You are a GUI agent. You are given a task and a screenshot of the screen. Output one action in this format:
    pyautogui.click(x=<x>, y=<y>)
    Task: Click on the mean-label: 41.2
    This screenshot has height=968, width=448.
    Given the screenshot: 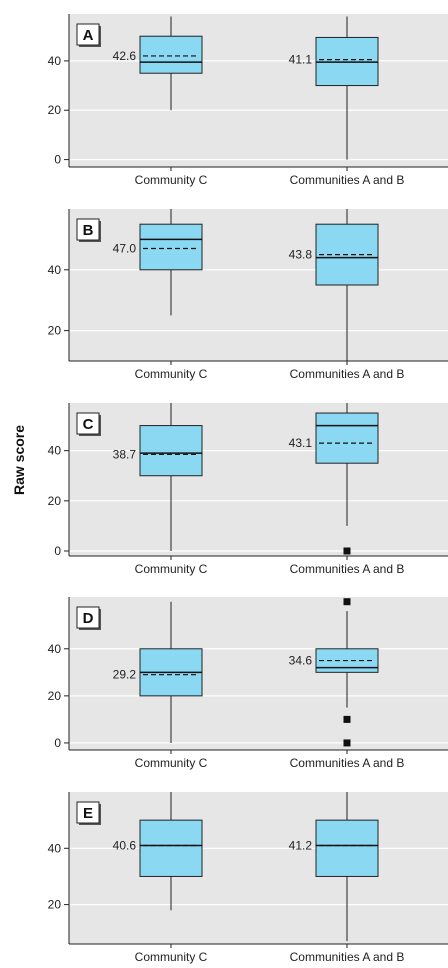 What is the action you would take?
    pyautogui.click(x=301, y=845)
    